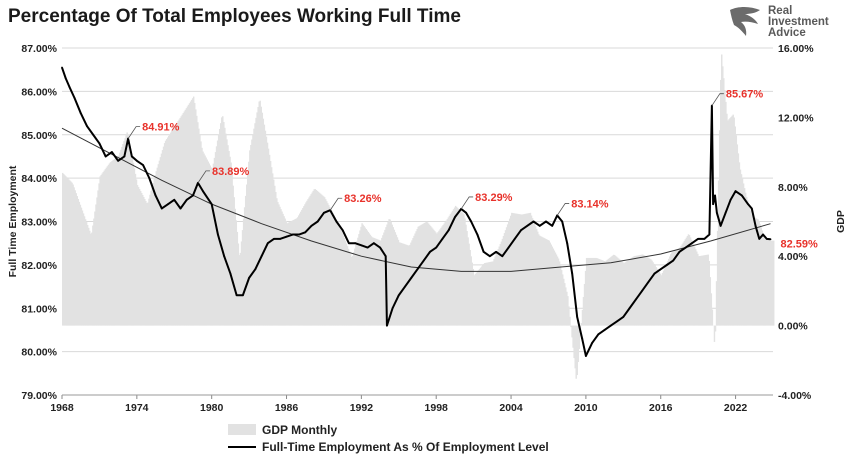 This screenshot has height=473, width=868. I want to click on y2-tick-label: 8.00%, so click(793, 188).